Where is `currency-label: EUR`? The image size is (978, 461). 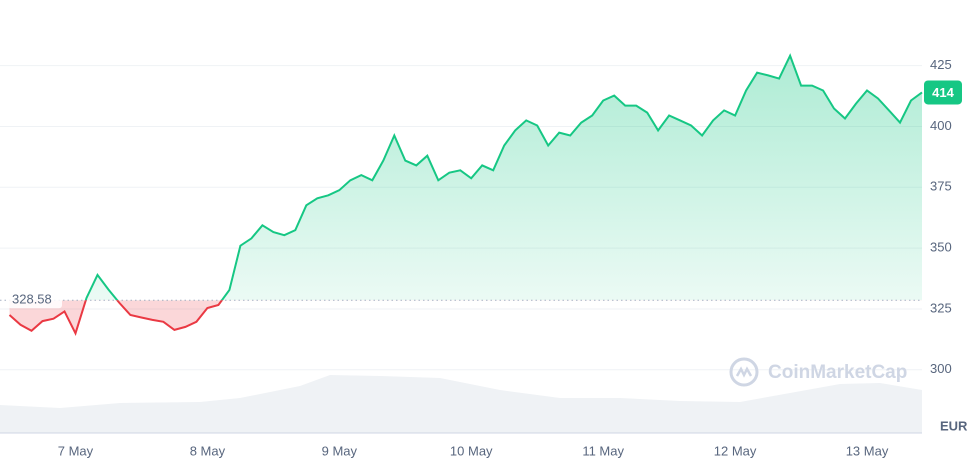 currency-label: EUR is located at coordinates (954, 425).